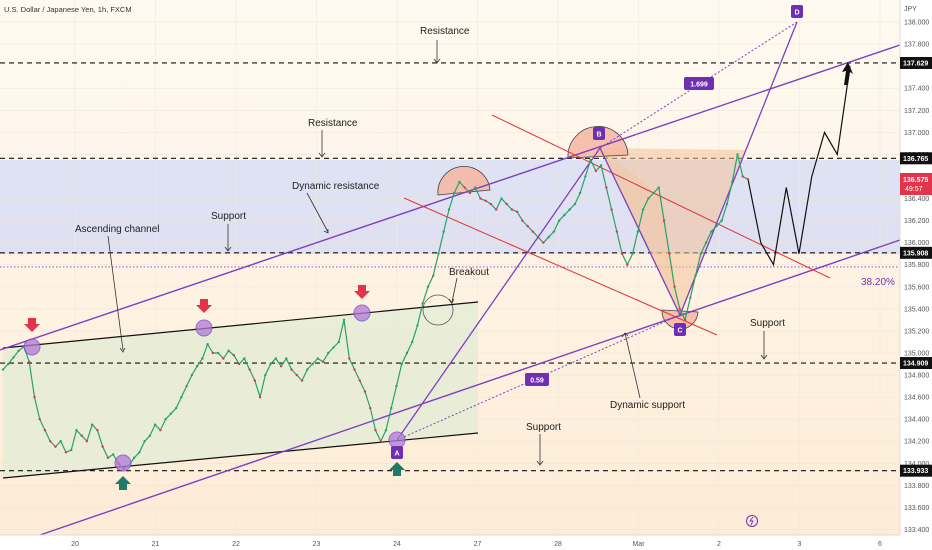 The width and height of the screenshot is (932, 550). I want to click on y-tick-label: 135.400, so click(916, 309).